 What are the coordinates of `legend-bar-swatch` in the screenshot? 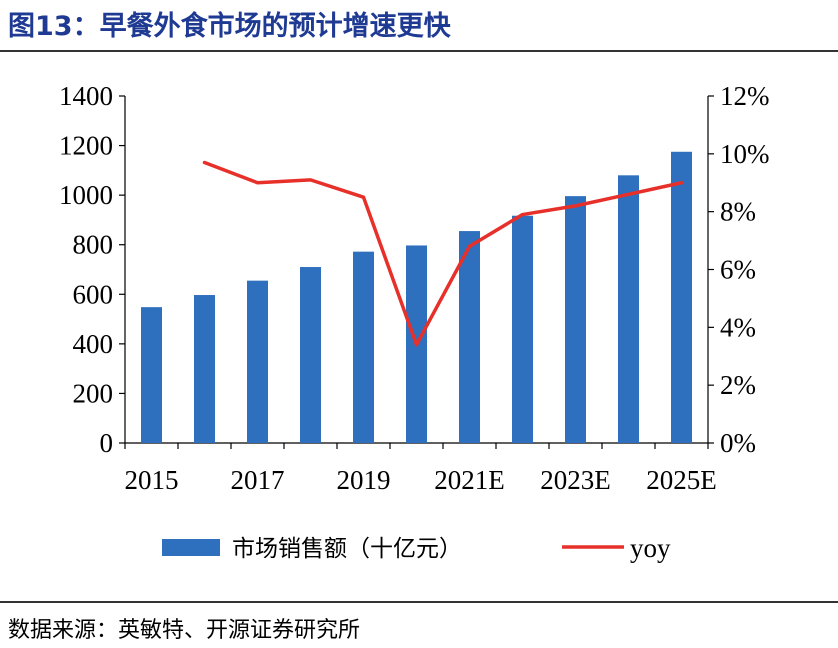 It's located at (191, 547).